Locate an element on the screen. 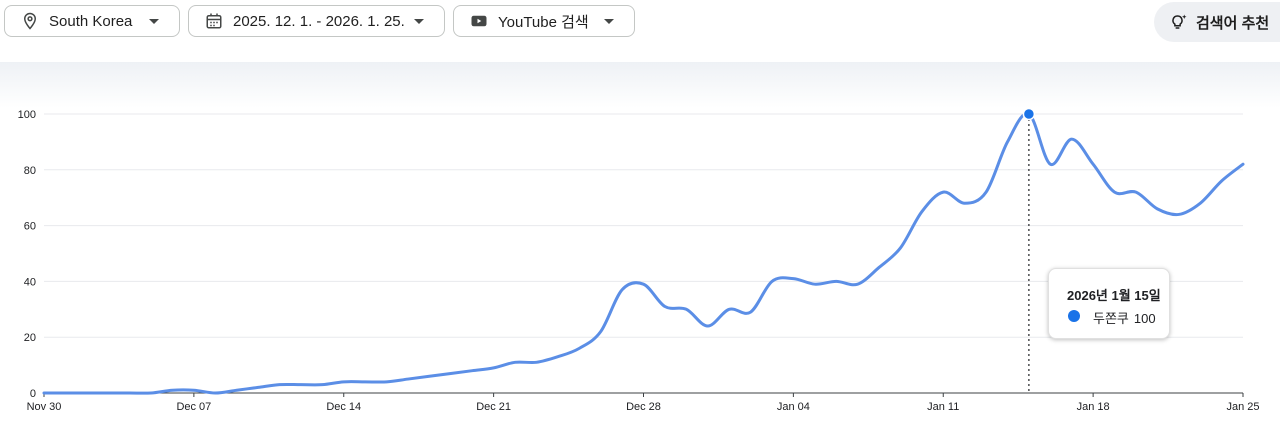 This screenshot has height=427, width=1280. search-source-label: YouTube 검색 is located at coordinates (543, 22).